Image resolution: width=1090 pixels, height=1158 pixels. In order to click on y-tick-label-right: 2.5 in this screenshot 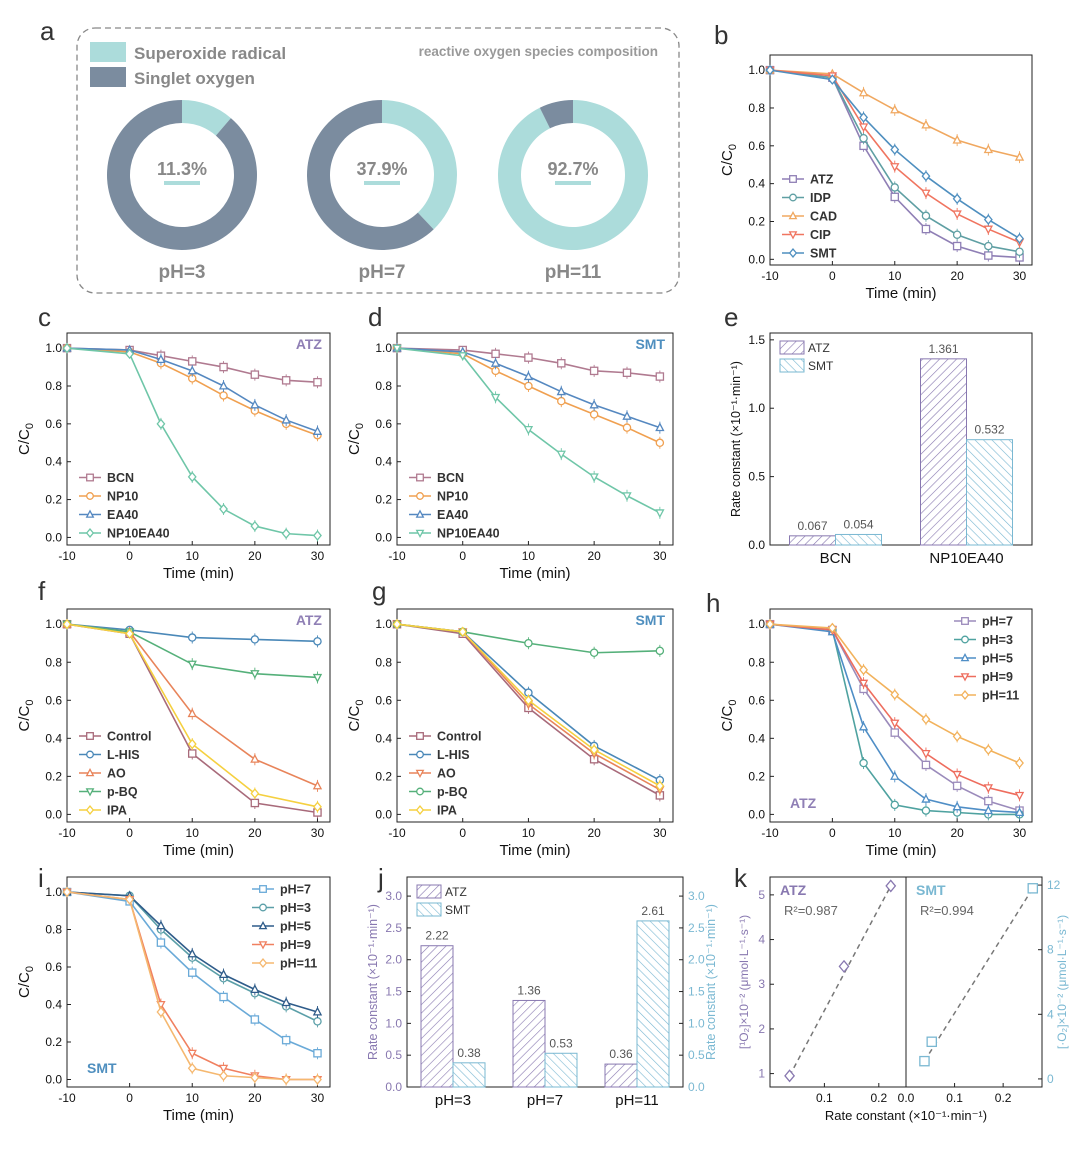, I will do `click(696, 928)`.